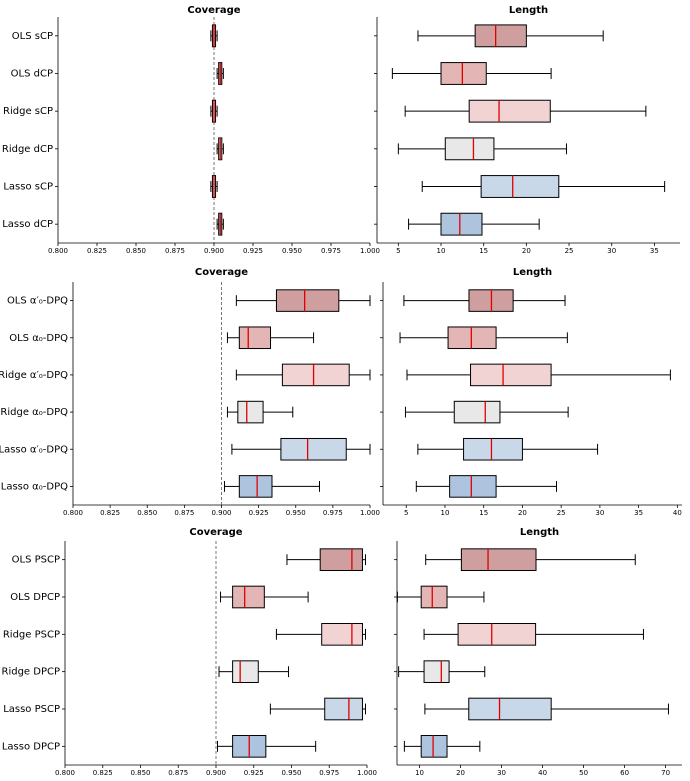  I want to click on category-label: Ridge PSCP, so click(31, 634).